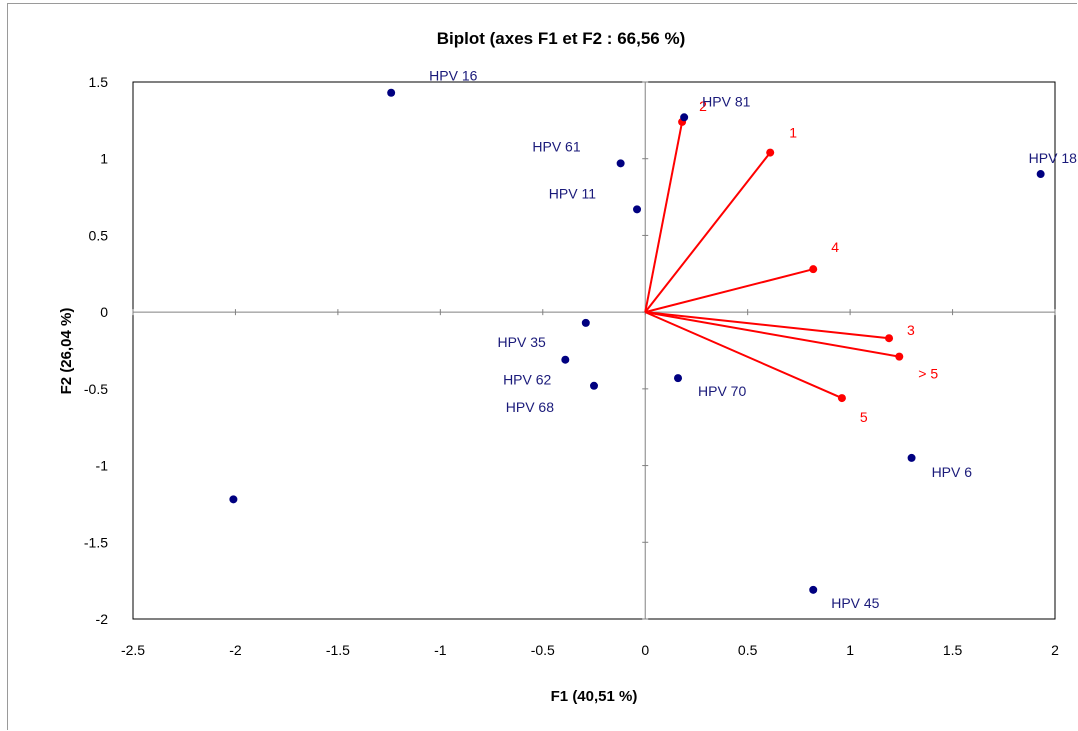 Image resolution: width=1078 pixels, height=731 pixels. I want to click on variable-label: 2, so click(703, 106).